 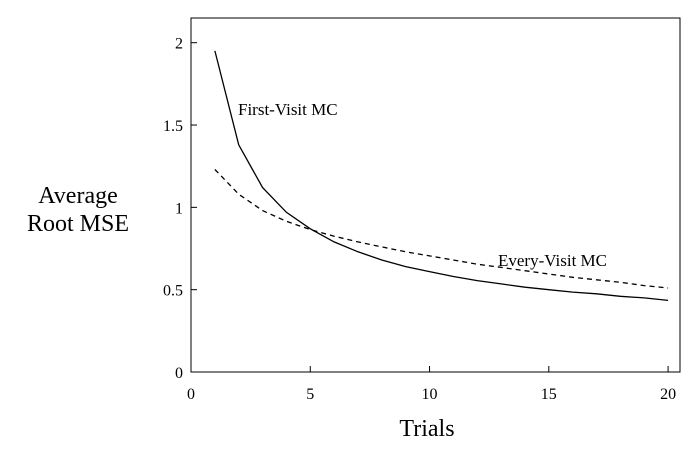 I want to click on y-tick-label: 1, so click(x=179, y=208).